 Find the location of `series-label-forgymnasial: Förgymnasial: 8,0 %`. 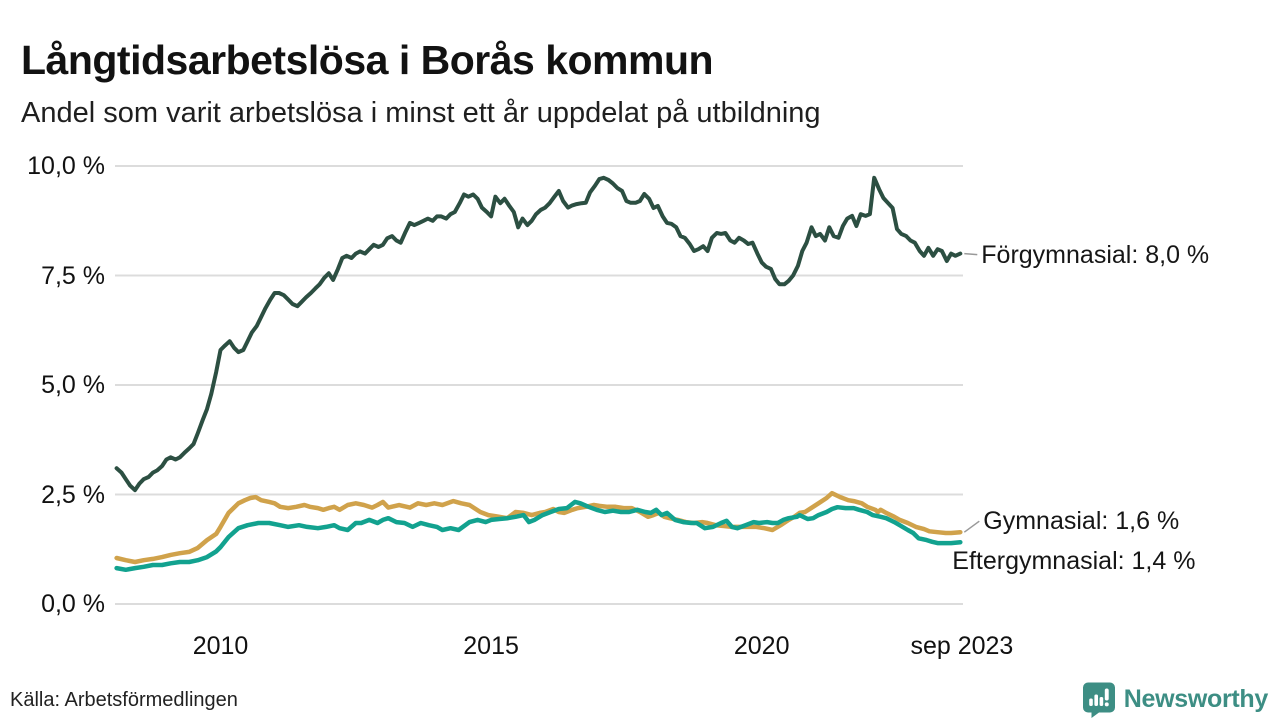

series-label-forgymnasial: Förgymnasial: 8,0 % is located at coordinates (1095, 254).